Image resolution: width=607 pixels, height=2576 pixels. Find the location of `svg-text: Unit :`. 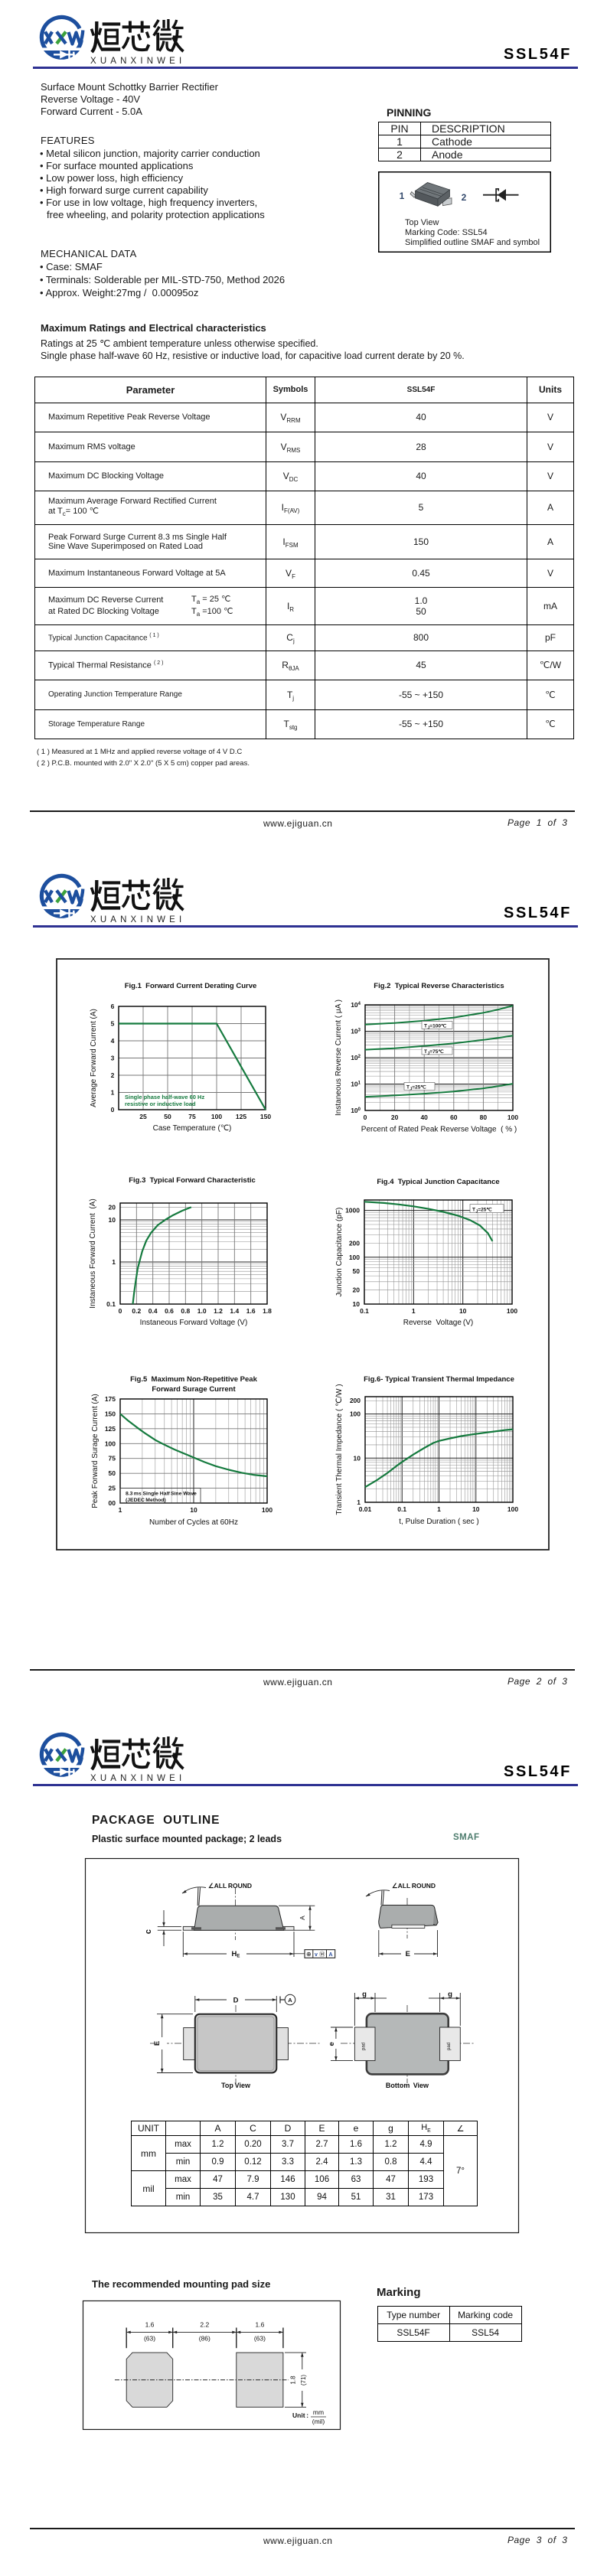

svg-text: Unit : is located at coordinates (300, 2415).